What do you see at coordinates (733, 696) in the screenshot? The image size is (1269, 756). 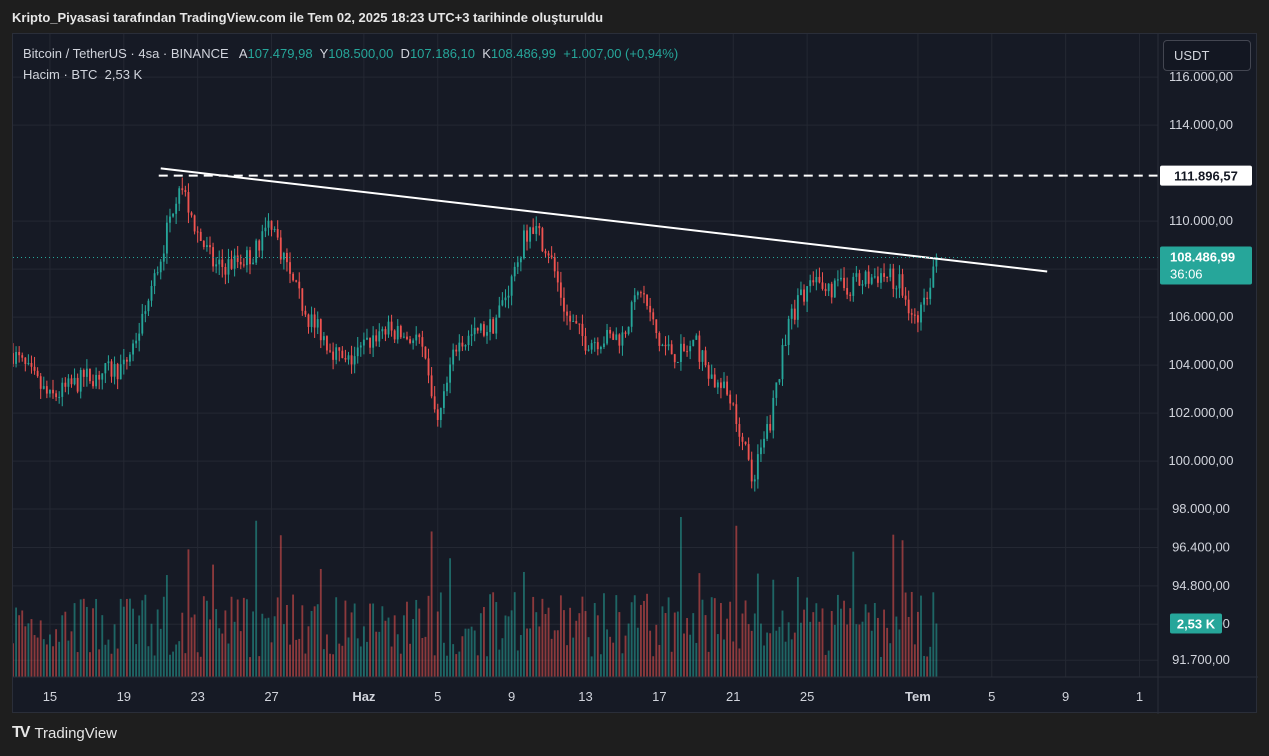 I see `x-tick-label: 21` at bounding box center [733, 696].